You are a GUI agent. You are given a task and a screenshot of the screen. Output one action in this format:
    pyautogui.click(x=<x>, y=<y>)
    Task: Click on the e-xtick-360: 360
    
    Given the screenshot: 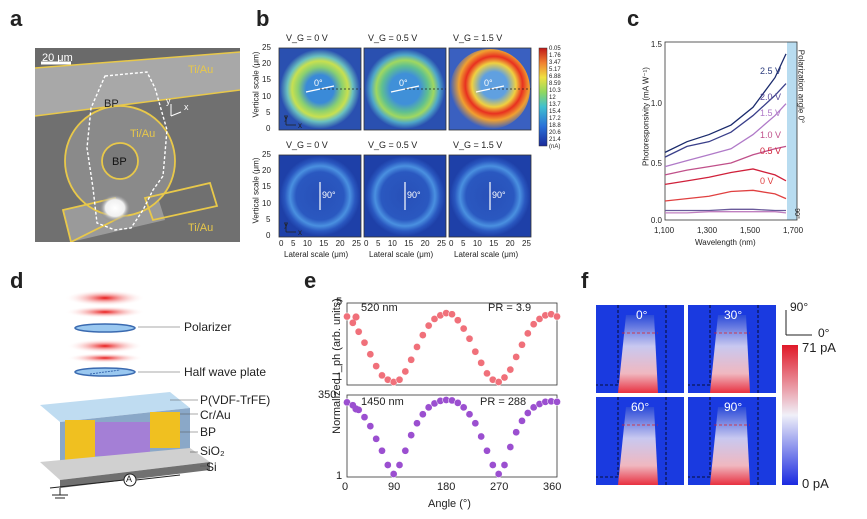 What is the action you would take?
    pyautogui.click(x=552, y=487)
    